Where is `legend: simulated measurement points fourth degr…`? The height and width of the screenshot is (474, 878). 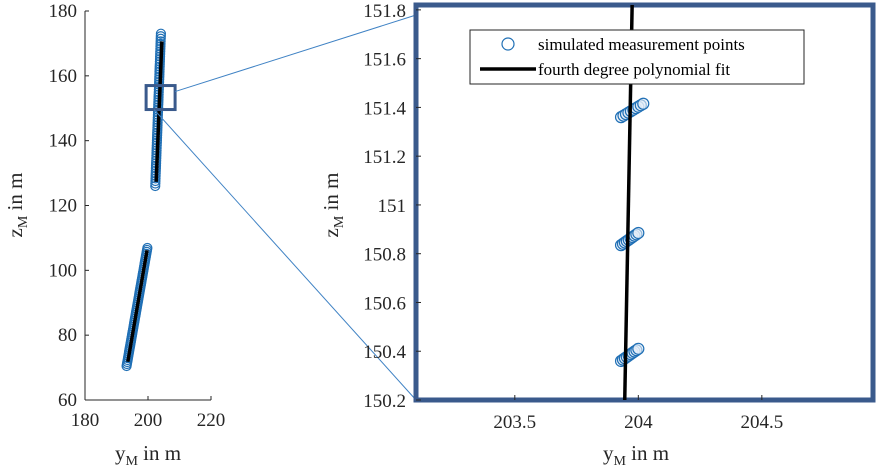
legend: simulated measurement points fourth degr… is located at coordinates (637, 57).